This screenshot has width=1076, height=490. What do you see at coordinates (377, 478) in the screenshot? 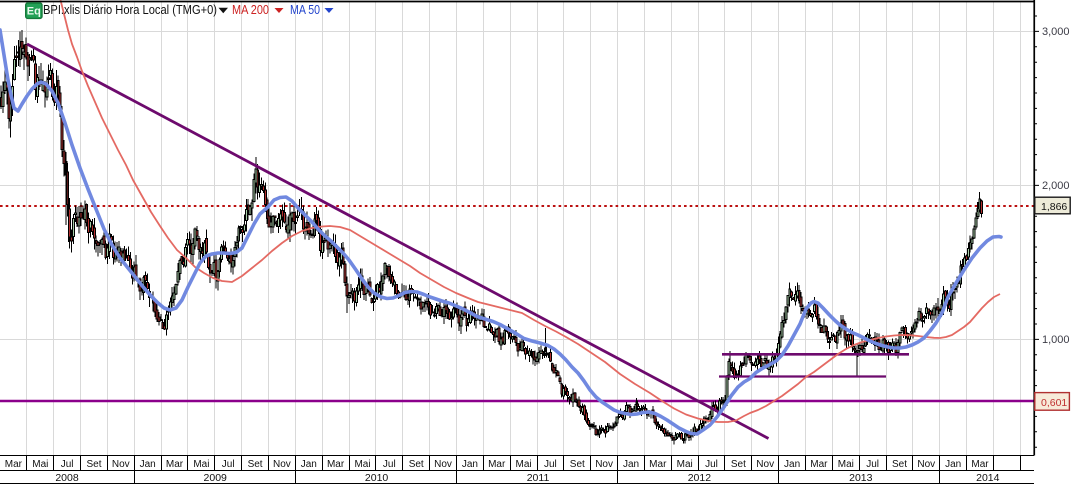
I see `svg-text: 2010` at bounding box center [377, 478].